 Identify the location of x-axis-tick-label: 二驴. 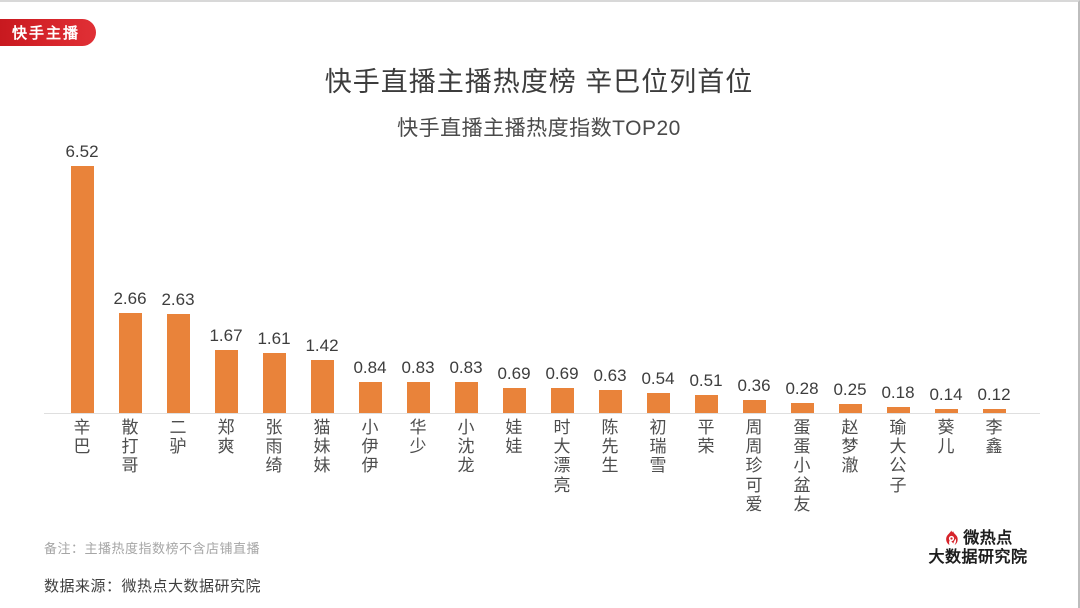
(178, 437).